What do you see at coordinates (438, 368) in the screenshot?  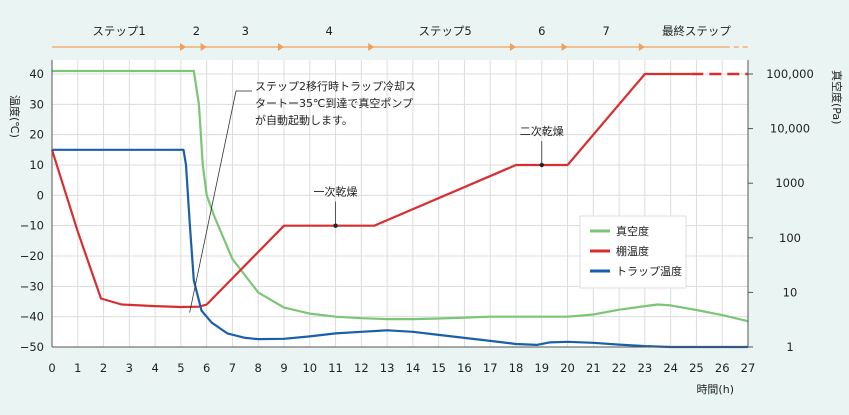 I see `x-tick-label: 15` at bounding box center [438, 368].